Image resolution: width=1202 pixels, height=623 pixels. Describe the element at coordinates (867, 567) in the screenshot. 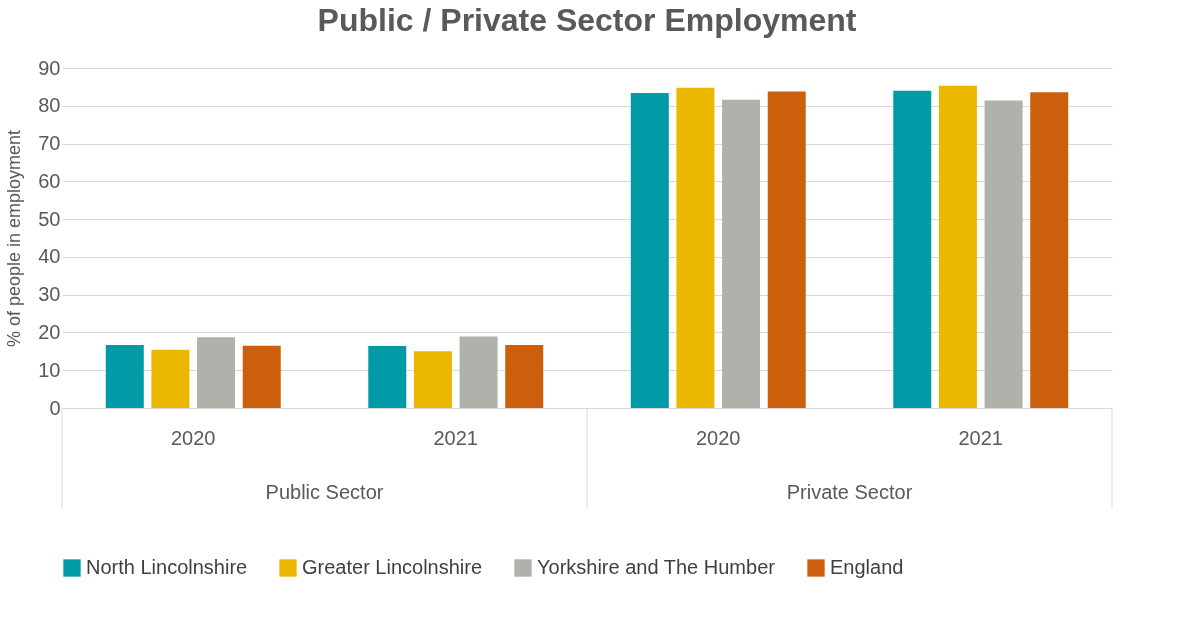

I see `legend-label: England` at that location.